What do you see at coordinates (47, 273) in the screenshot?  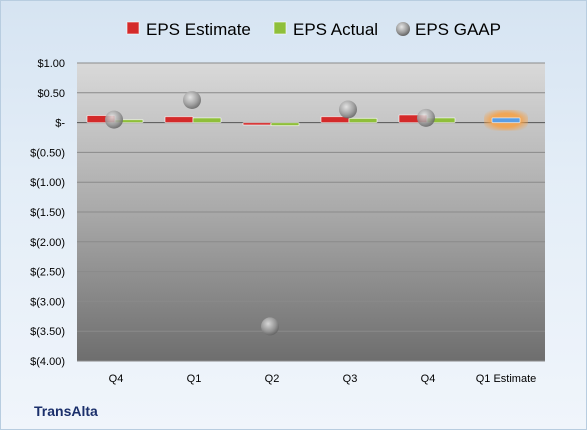 I see `y-tick-label: $(2.50)` at bounding box center [47, 273].